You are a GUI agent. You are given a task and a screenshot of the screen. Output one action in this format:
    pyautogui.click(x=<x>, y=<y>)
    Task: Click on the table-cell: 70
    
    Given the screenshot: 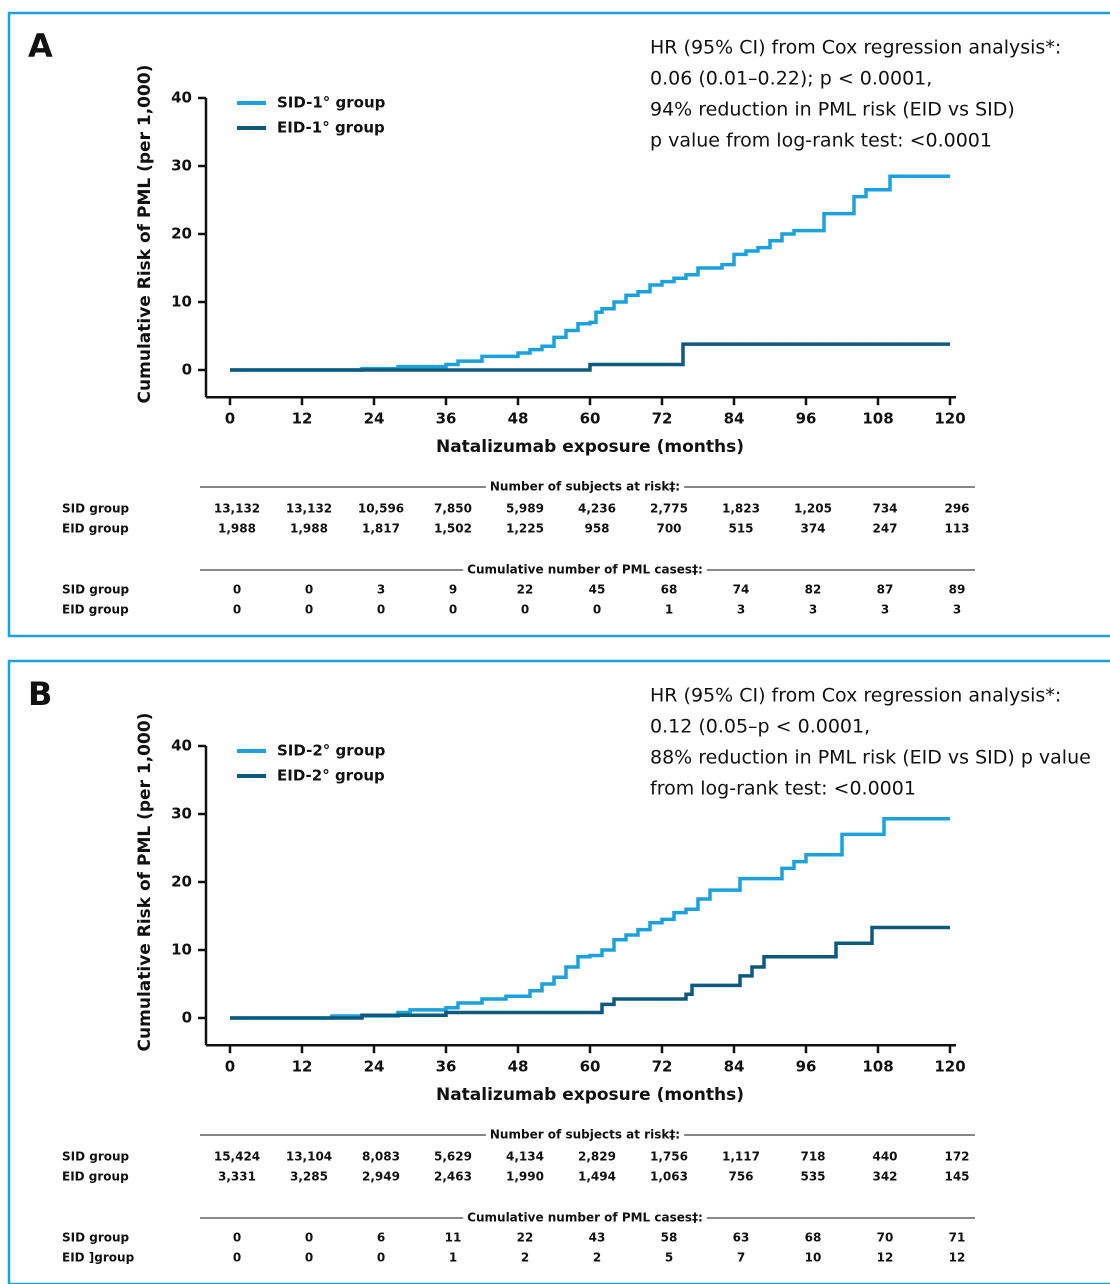 What is the action you would take?
    pyautogui.click(x=885, y=1238)
    